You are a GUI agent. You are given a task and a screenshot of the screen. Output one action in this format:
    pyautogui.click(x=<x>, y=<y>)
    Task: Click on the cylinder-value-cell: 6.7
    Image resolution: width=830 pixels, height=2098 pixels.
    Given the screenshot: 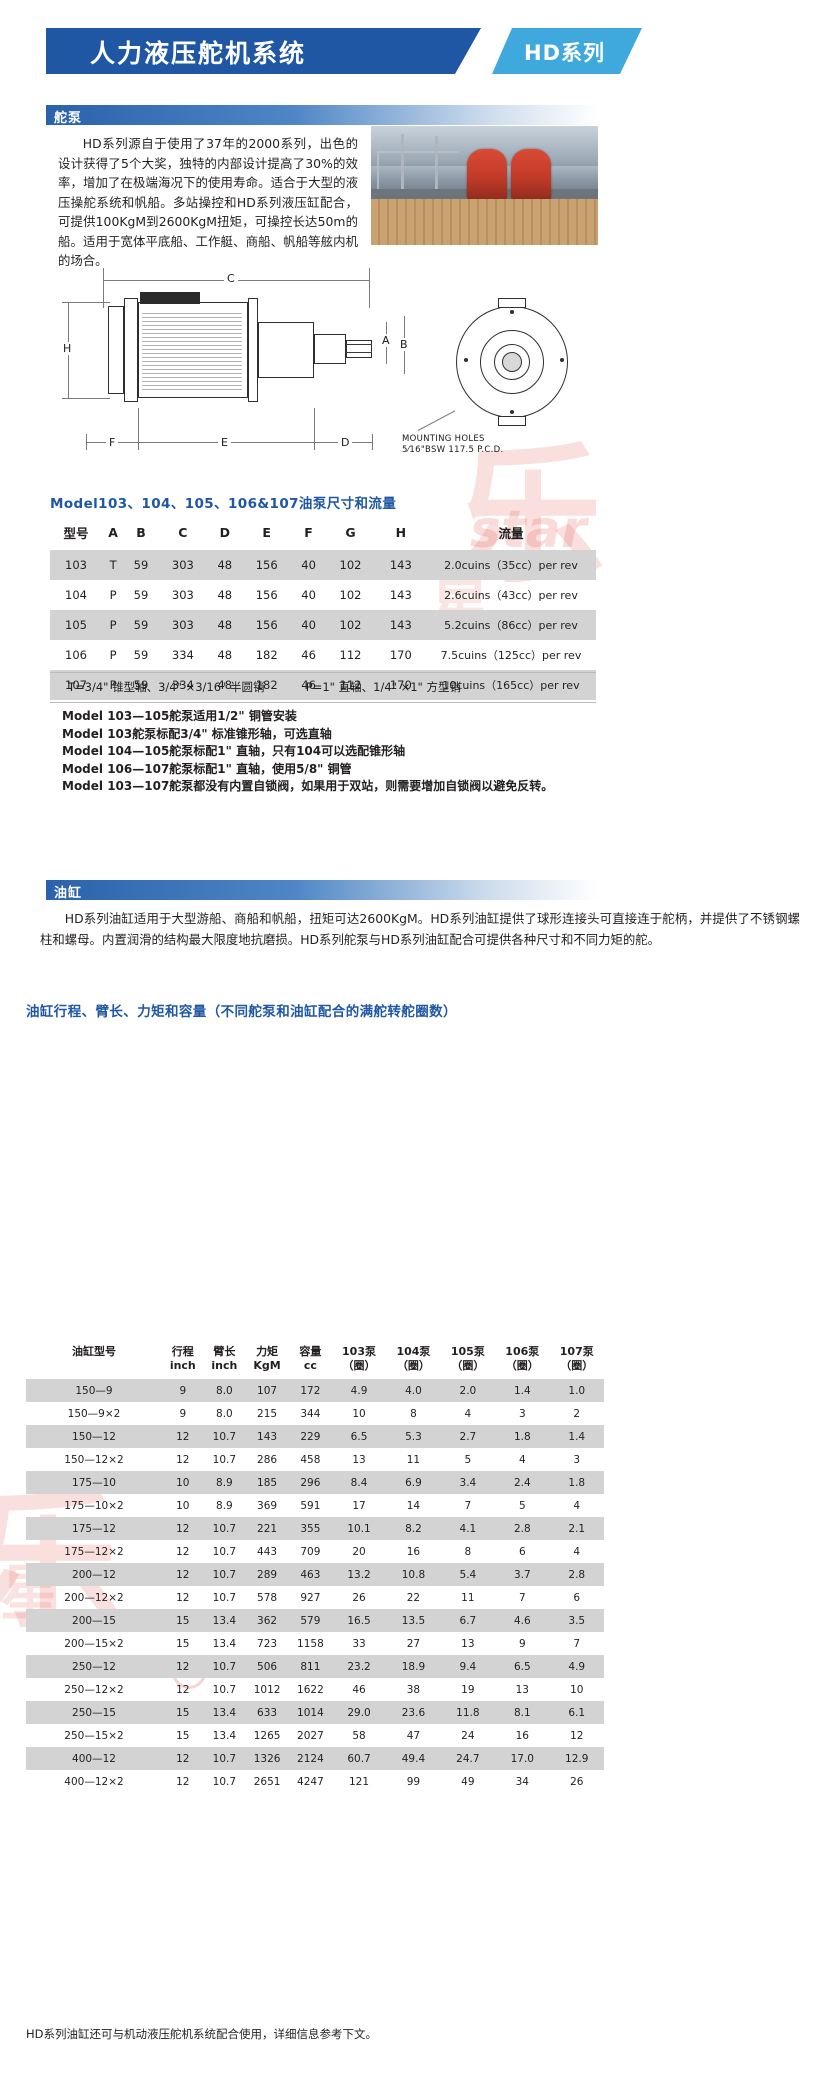 What is the action you would take?
    pyautogui.click(x=468, y=1620)
    